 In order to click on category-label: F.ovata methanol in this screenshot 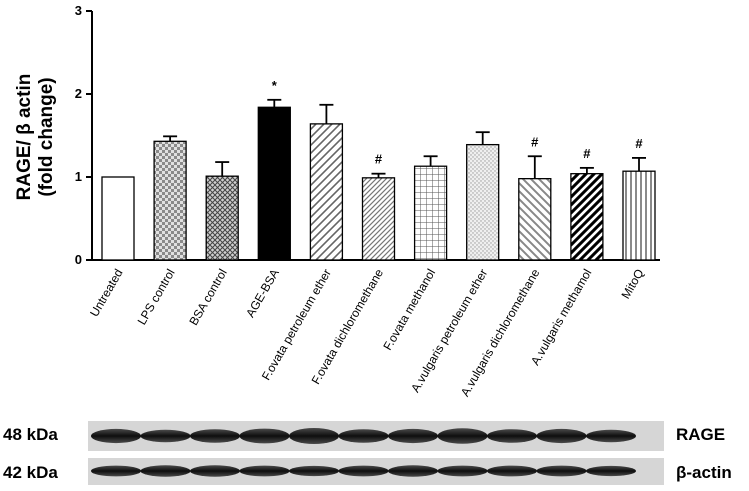, I will do `click(409, 310)`.